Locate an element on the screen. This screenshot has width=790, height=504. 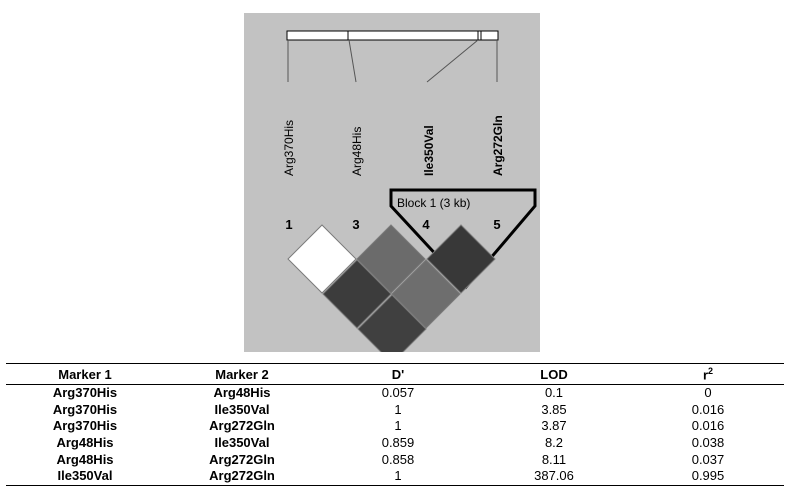
cell-lod: 0.1 is located at coordinates (554, 393).